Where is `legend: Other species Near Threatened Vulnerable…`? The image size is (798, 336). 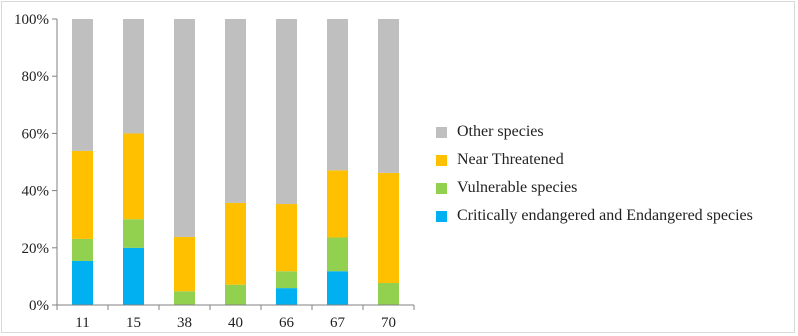
legend: Other species Near Threatened Vulnerable… is located at coordinates (594, 174).